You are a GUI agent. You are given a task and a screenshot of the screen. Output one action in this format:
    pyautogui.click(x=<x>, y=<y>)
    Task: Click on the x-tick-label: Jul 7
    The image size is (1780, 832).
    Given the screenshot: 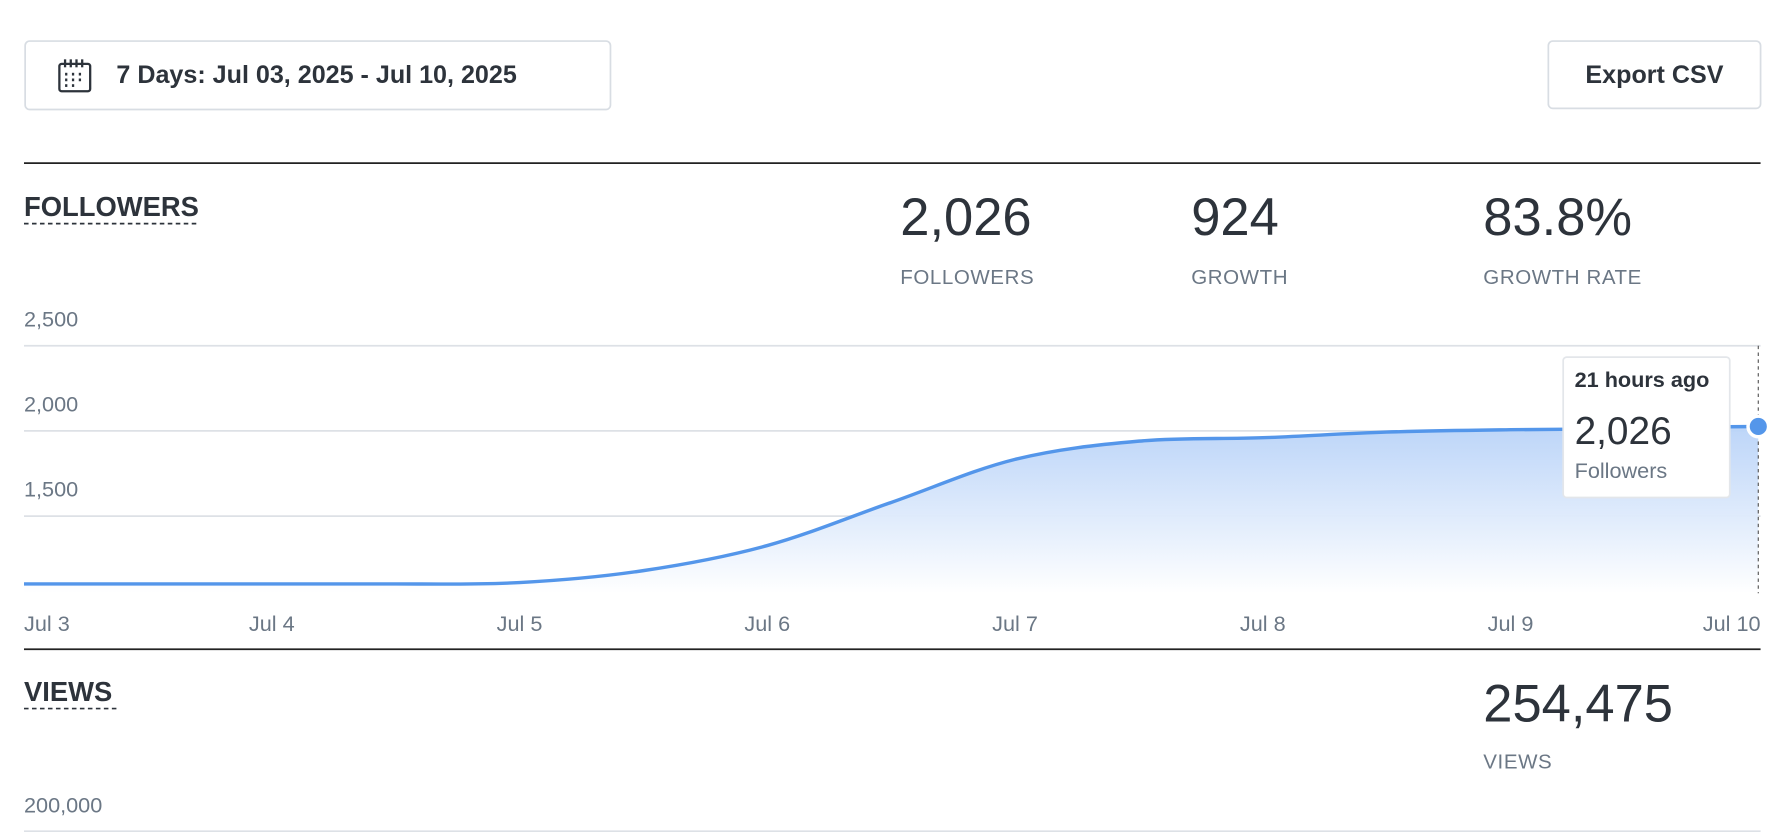 What is the action you would take?
    pyautogui.click(x=1015, y=623)
    